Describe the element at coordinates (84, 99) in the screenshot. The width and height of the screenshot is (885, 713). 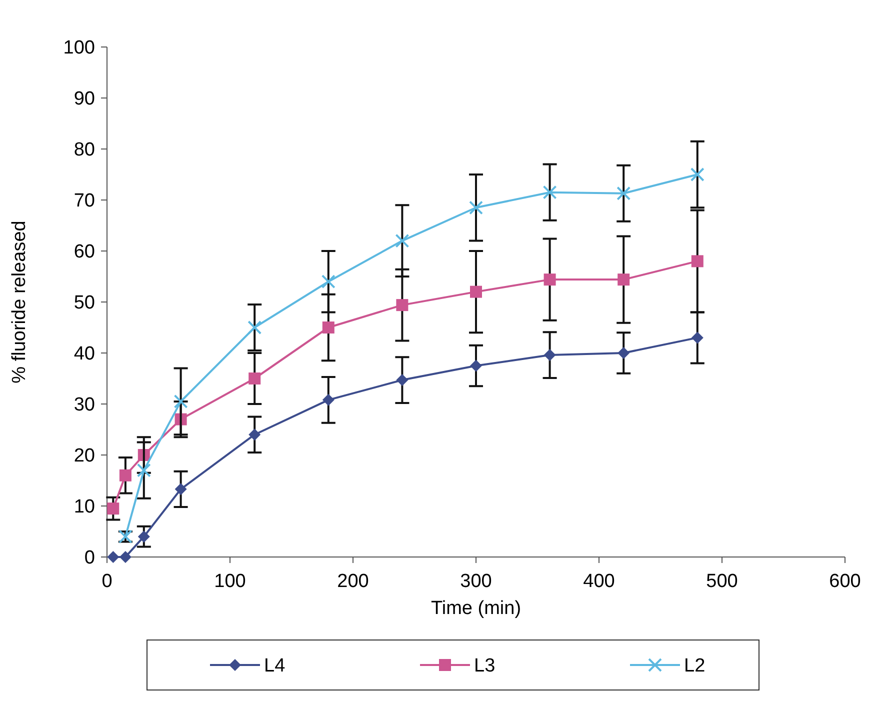
I see `y-tick-label: 90` at that location.